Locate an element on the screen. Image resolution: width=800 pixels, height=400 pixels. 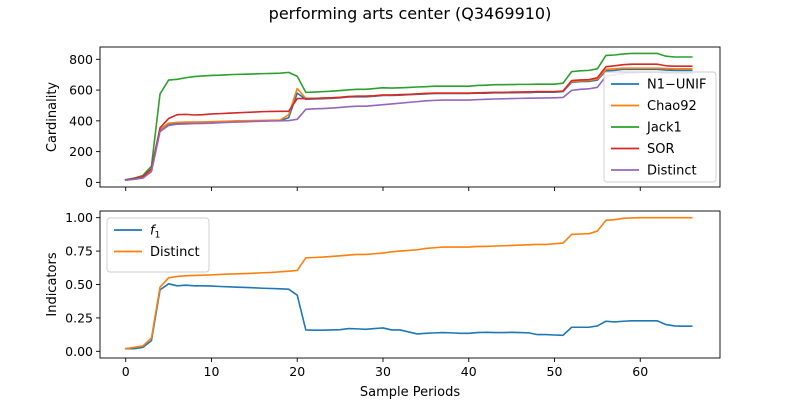
legend-label-0-3: SOR is located at coordinates (661, 149).